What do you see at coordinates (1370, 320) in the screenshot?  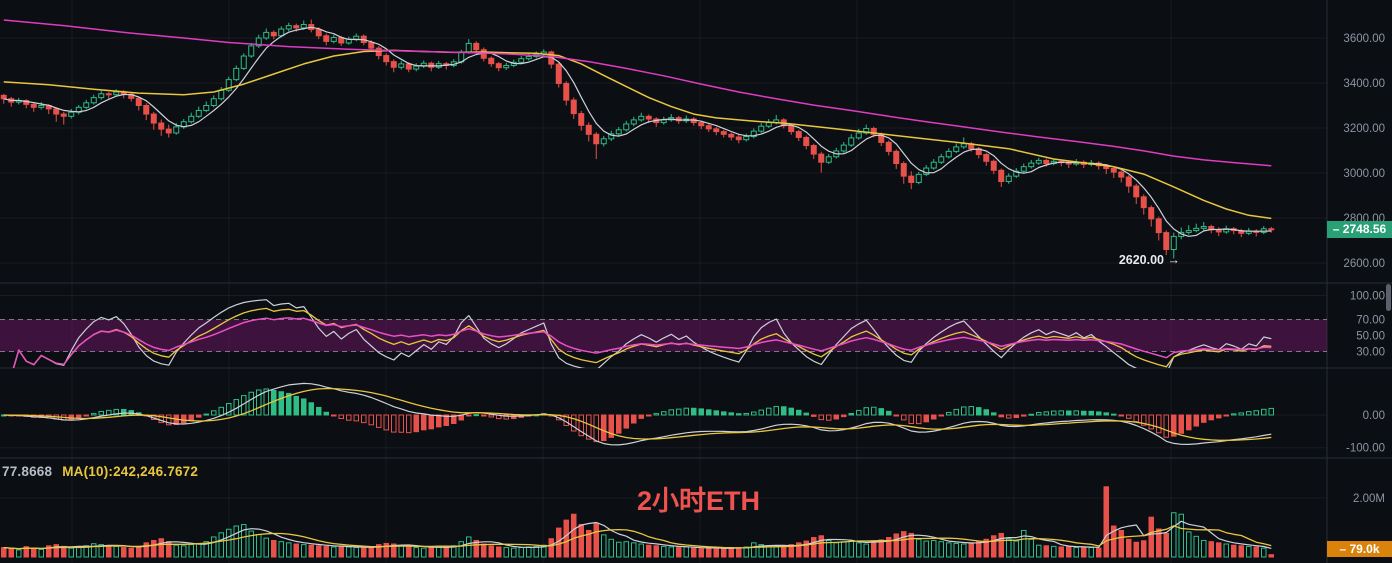 I see `axis-tick-label: 70.00` at bounding box center [1370, 320].